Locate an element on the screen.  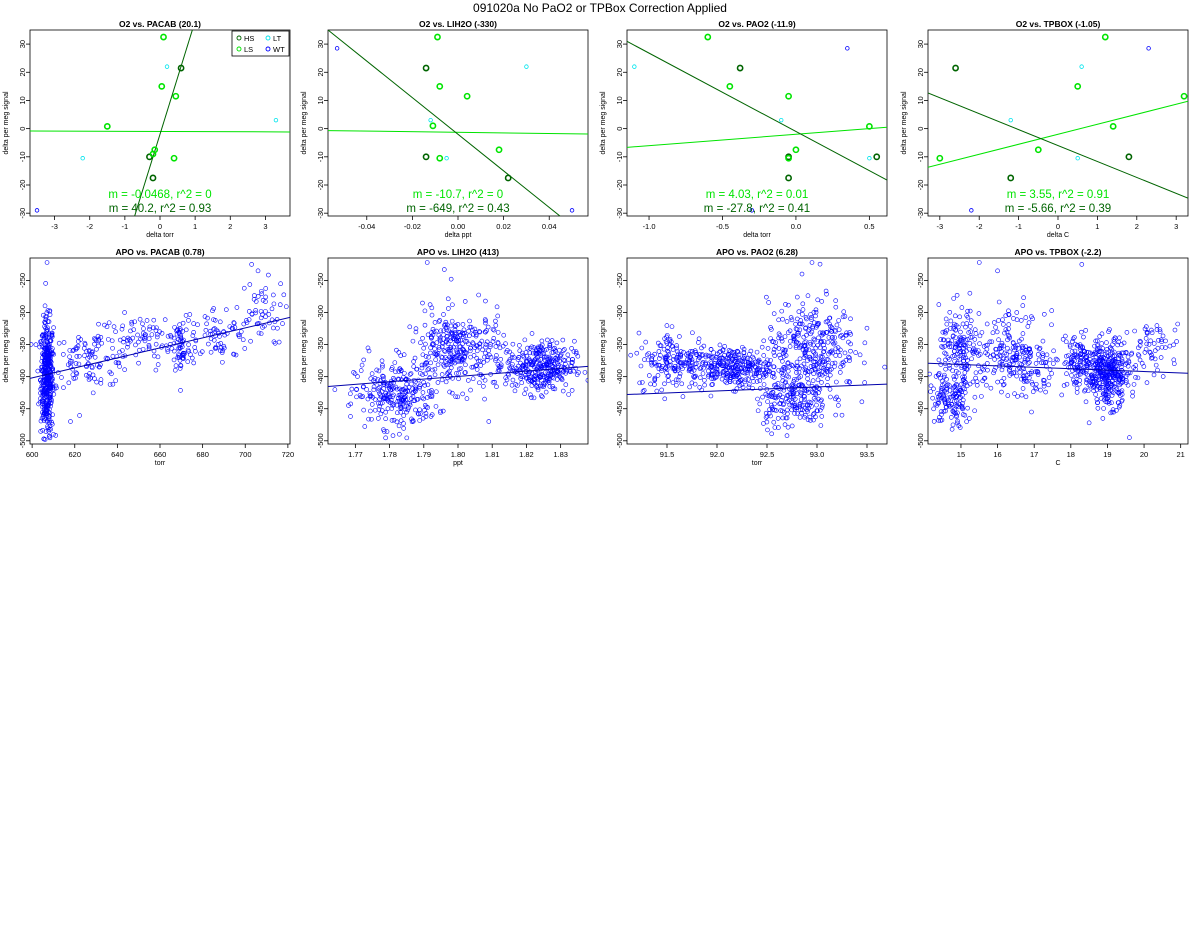
x-tick-label: -0.5 is located at coordinates (722, 226).